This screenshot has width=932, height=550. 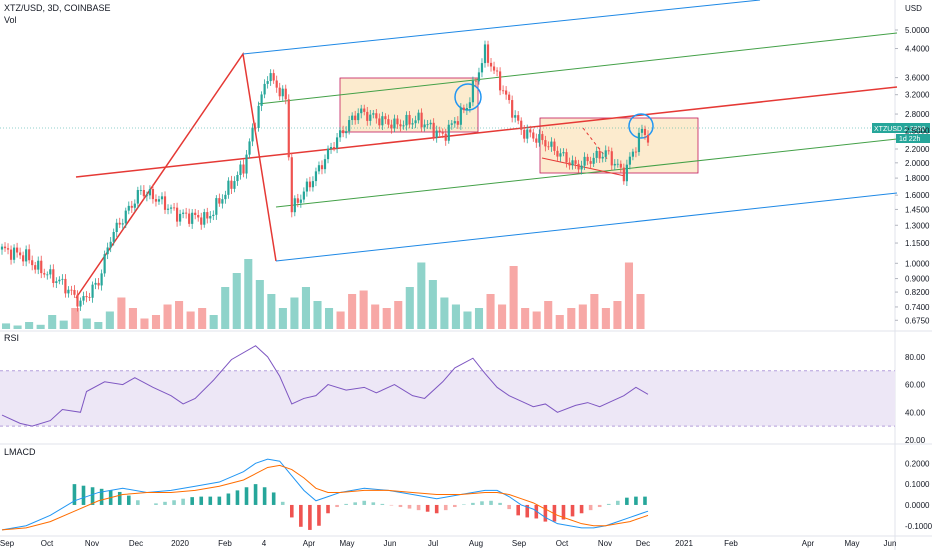 I want to click on pitchfork-median-line, so click(x=486, y=132).